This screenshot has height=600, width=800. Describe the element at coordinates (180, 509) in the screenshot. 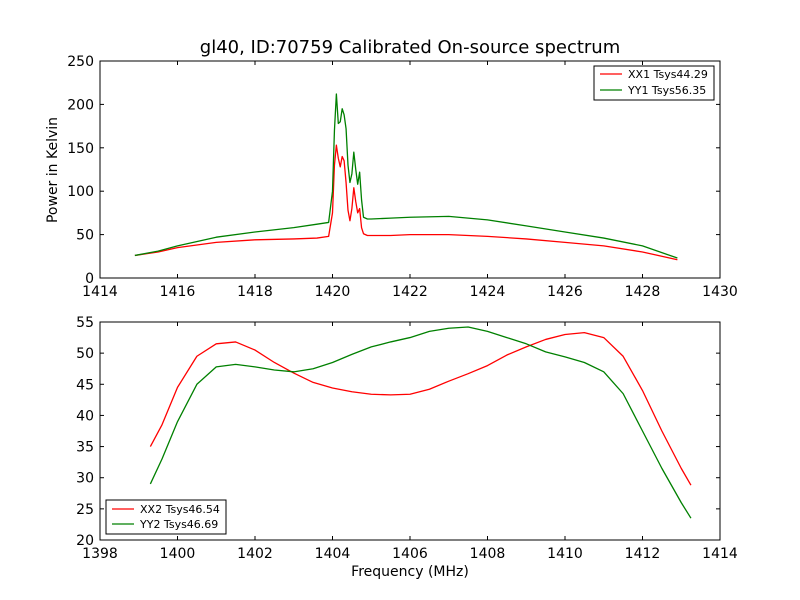

I see `legend-label-xx2: XX2 Tsys46.54` at that location.